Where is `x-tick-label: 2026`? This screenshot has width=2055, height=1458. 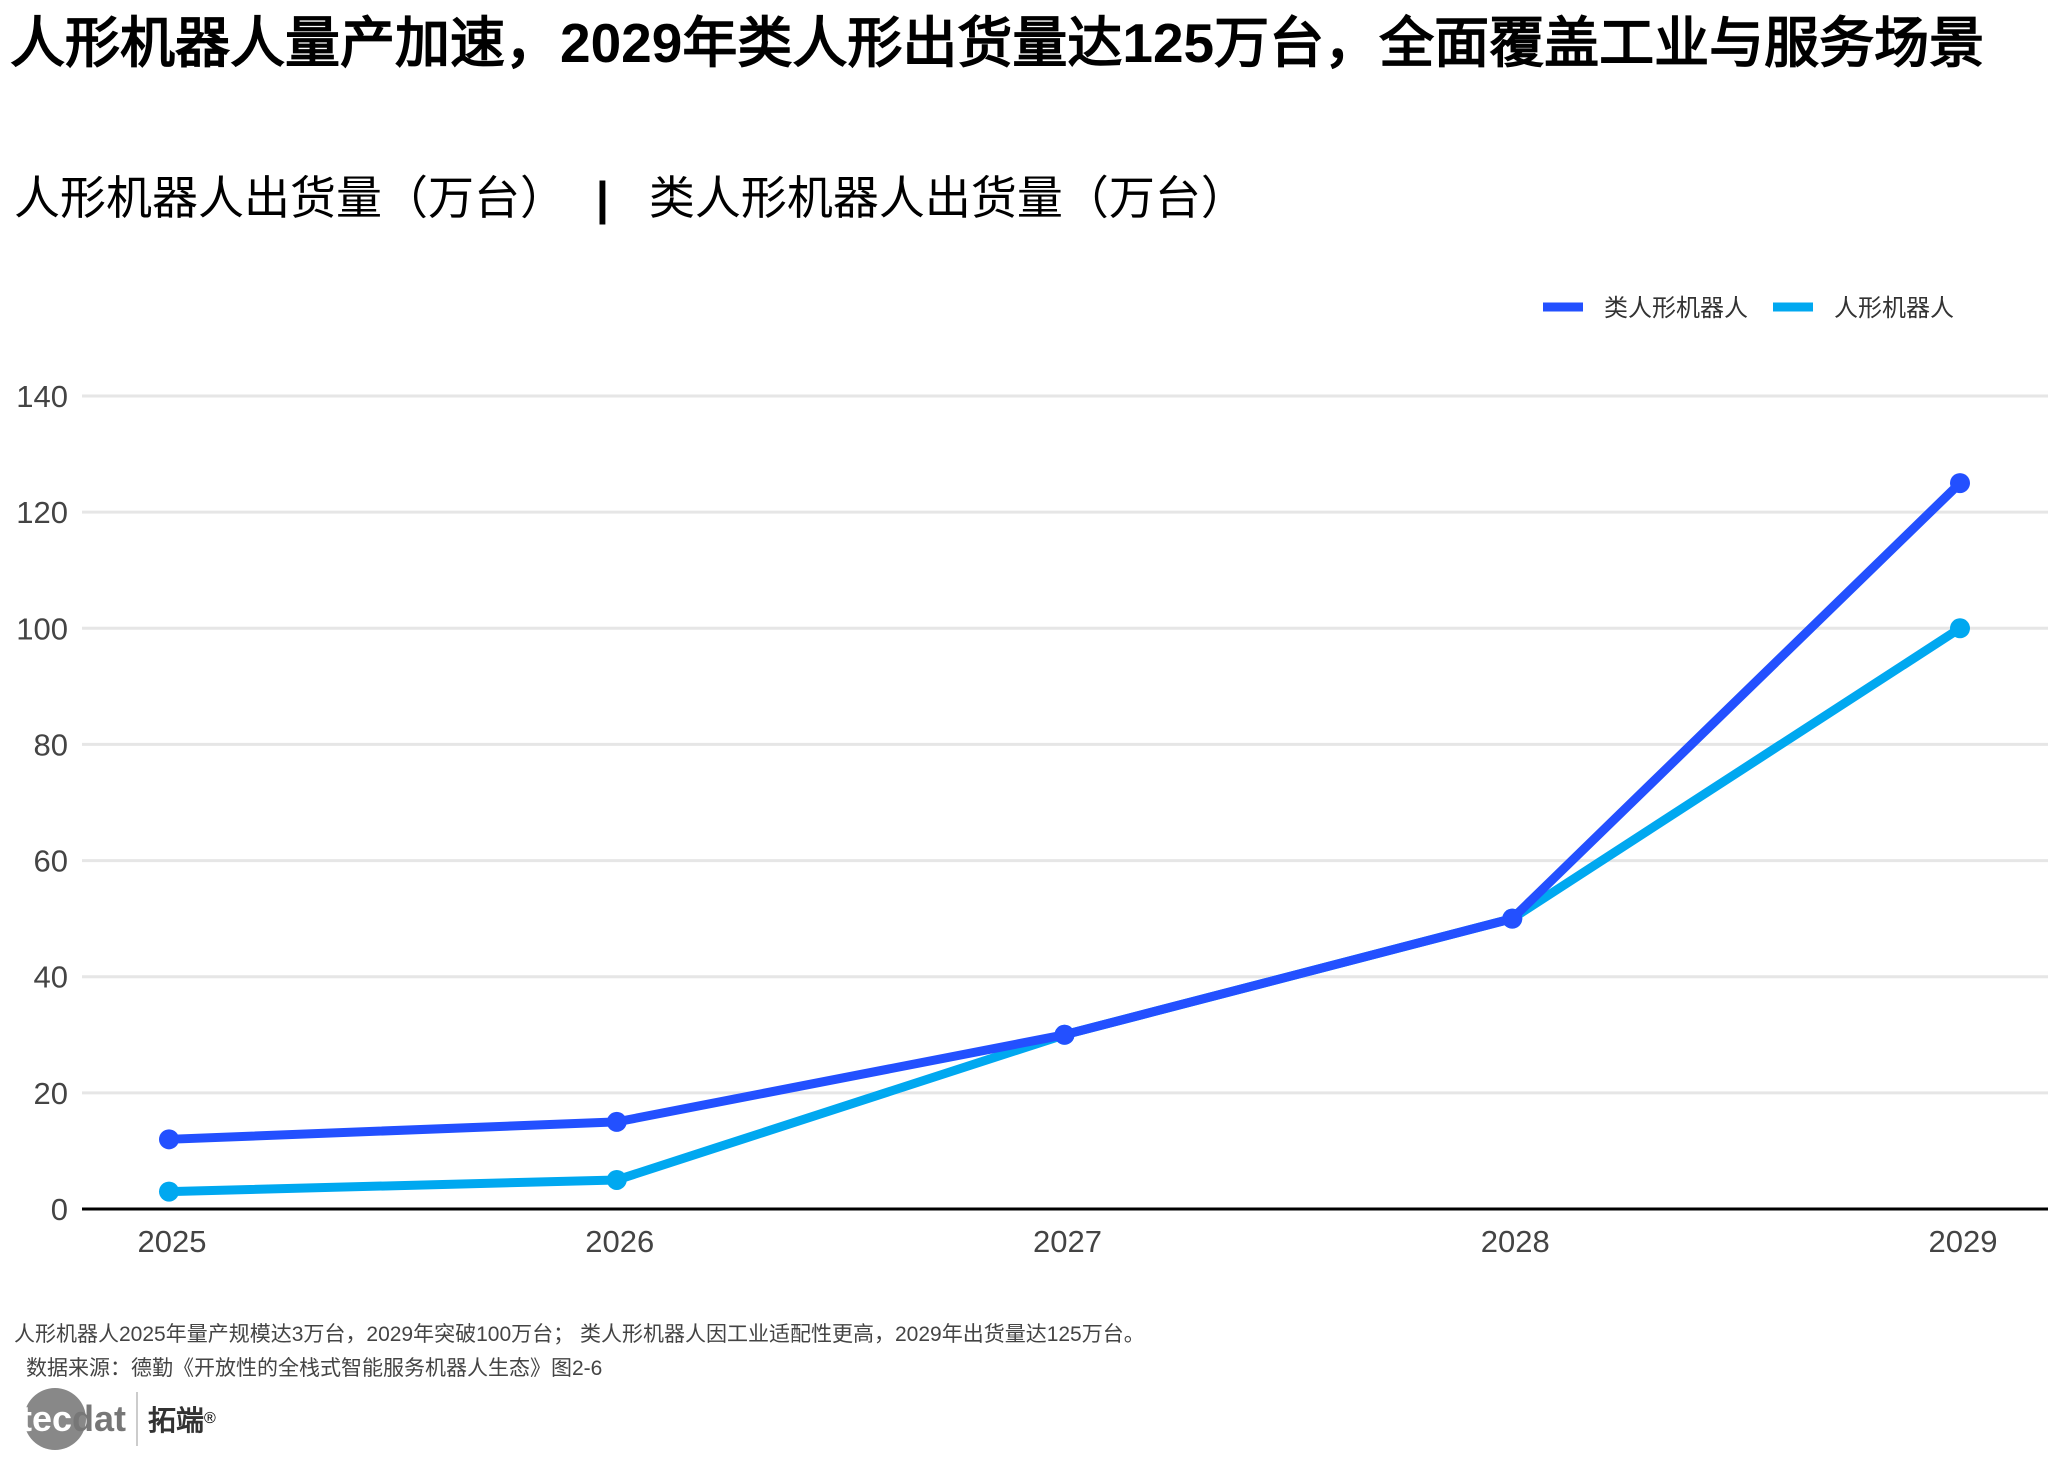
x-tick-label: 2026 is located at coordinates (619, 1241).